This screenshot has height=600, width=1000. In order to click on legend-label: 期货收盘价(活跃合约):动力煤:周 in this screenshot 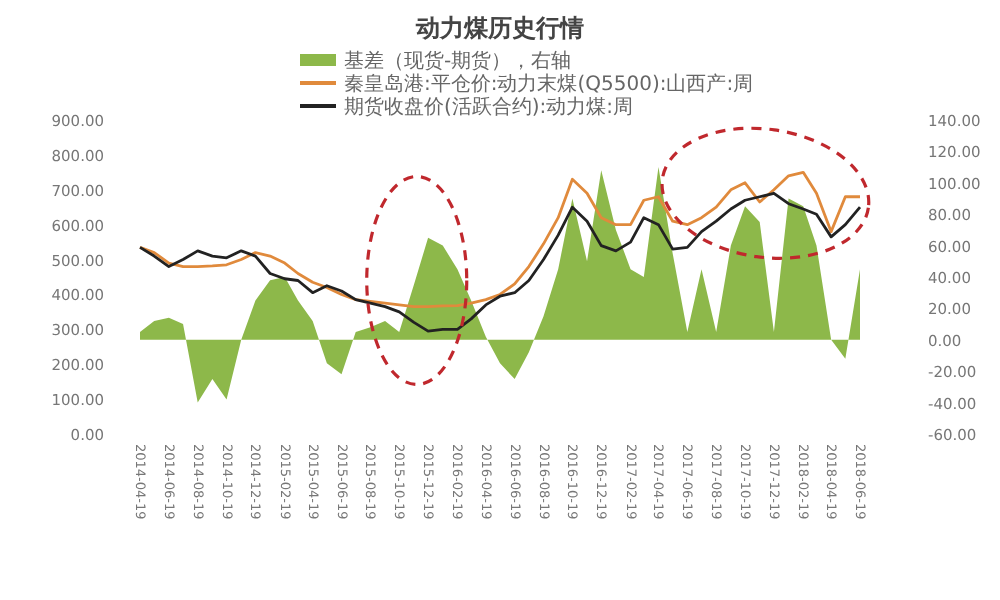, I will do `click(489, 107)`.